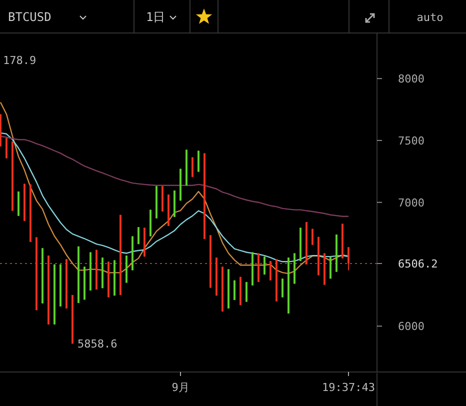  I want to click on chart-title: BTCUSD, so click(30, 17).